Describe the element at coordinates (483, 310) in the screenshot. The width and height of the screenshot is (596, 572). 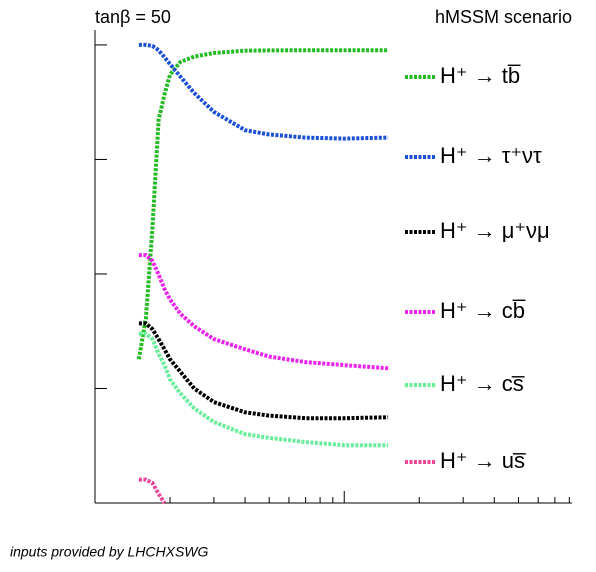
I see `legend-label: H⁺ → cb̅` at that location.